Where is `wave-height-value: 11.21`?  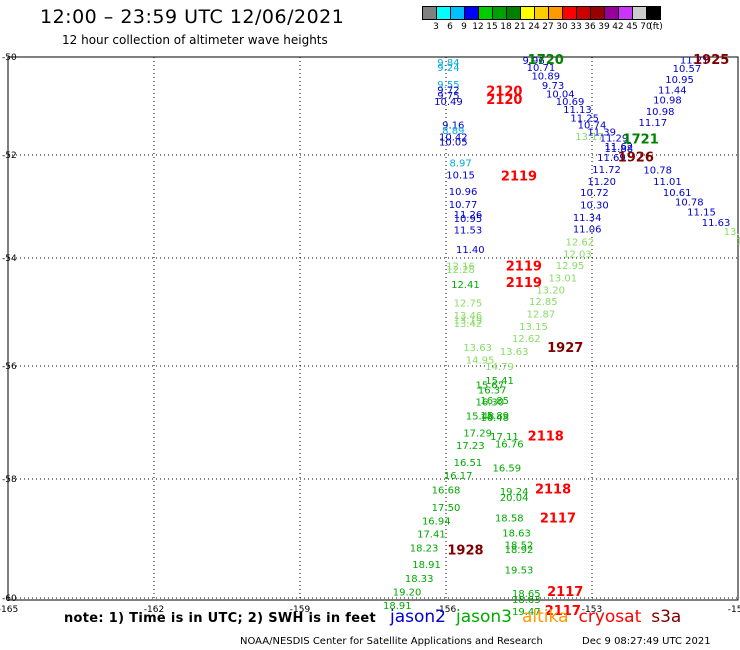 wave-height-value: 11.21 is located at coordinates (694, 60).